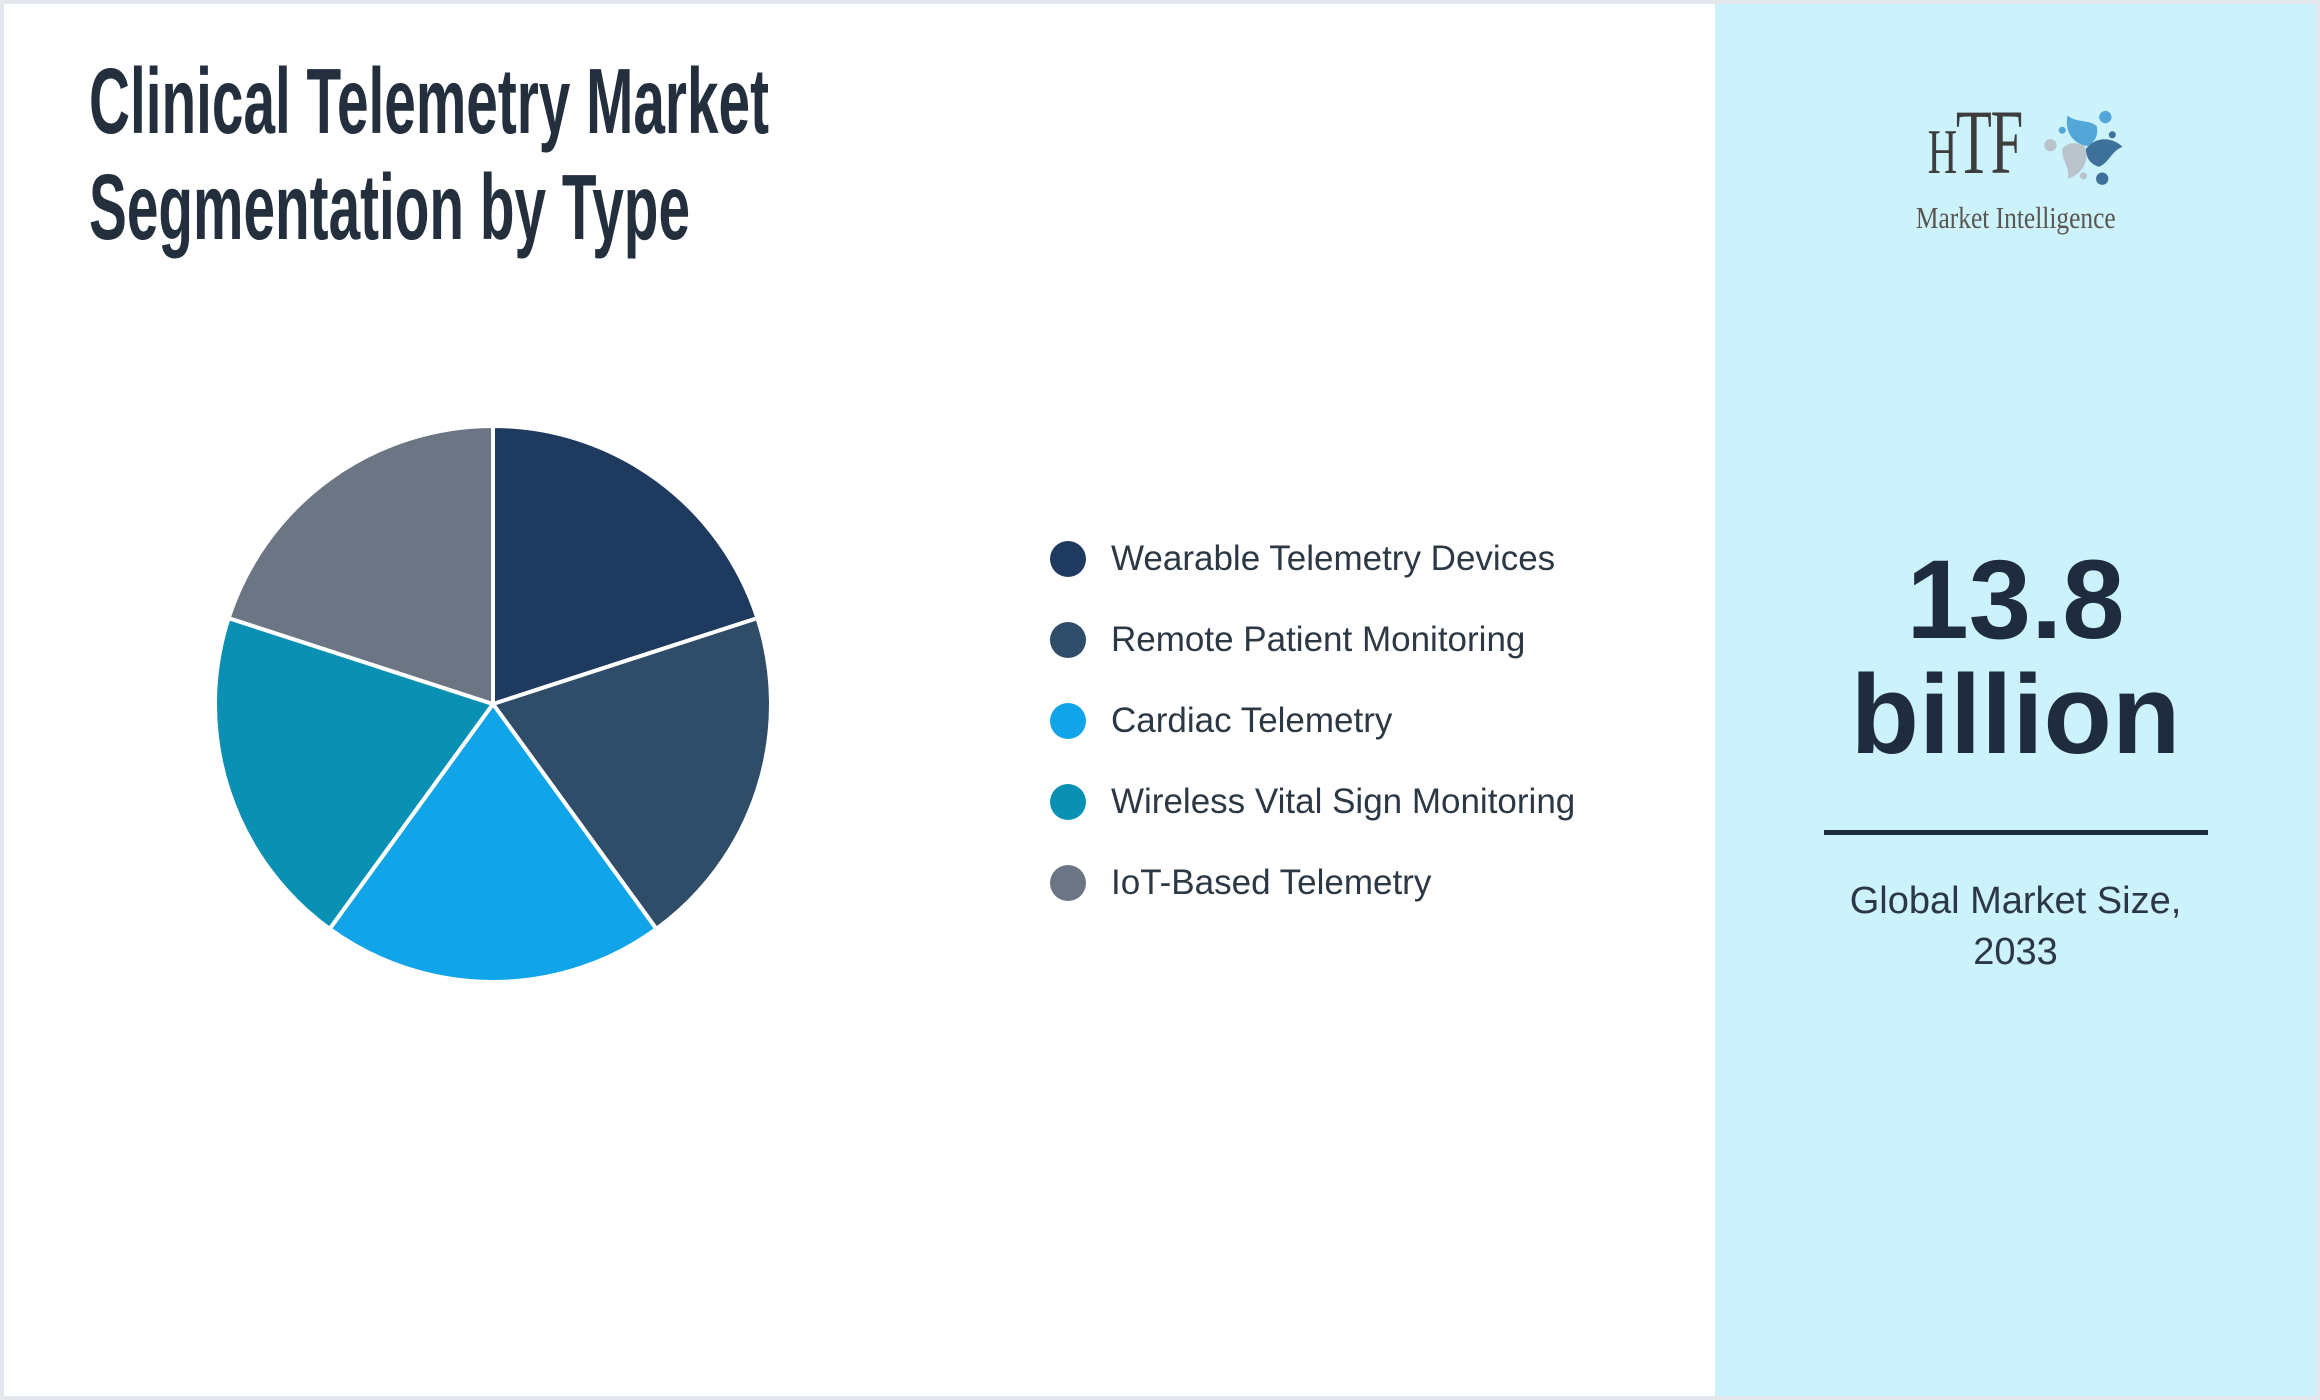  I want to click on htf-swirl-icon, so click(2083, 147).